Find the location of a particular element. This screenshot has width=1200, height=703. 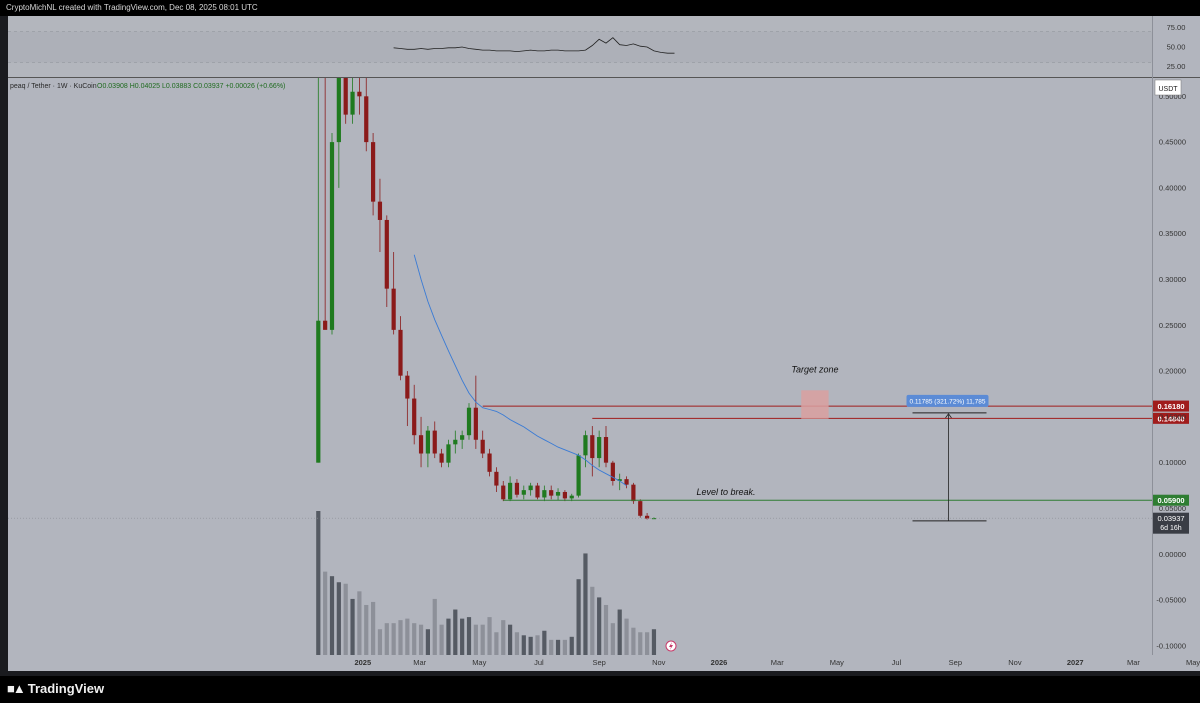

footer-bar: ■▲ TradingView is located at coordinates (600, 689).